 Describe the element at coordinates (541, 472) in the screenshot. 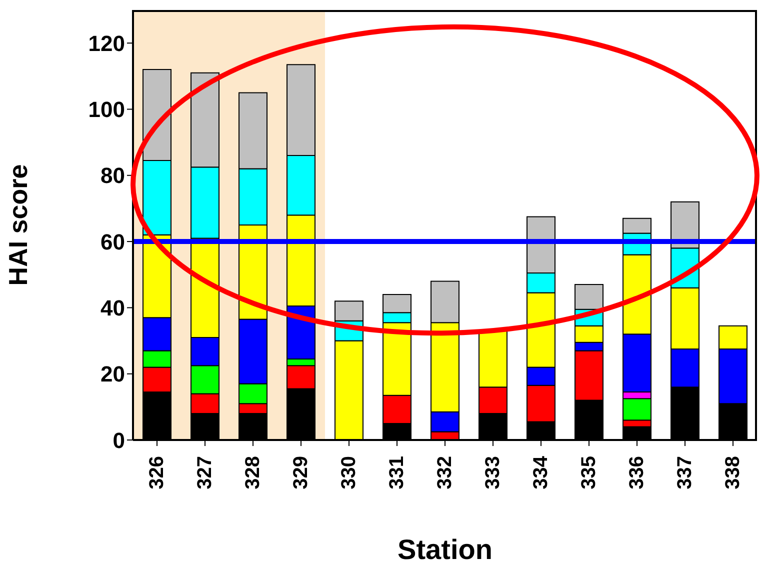

I see `x-tick-label: 334` at that location.